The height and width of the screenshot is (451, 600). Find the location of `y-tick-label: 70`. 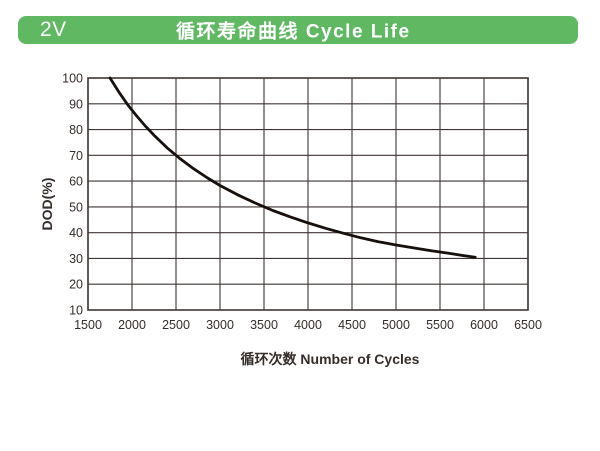

y-tick-label: 70 is located at coordinates (76, 156).